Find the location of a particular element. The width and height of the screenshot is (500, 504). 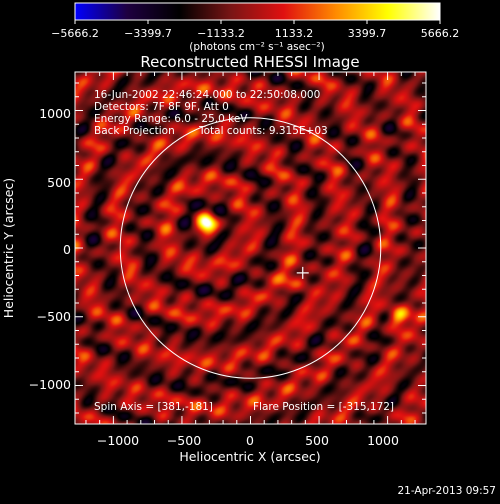

colorbar-tick-label-1: −3399.7 is located at coordinates (148, 33).